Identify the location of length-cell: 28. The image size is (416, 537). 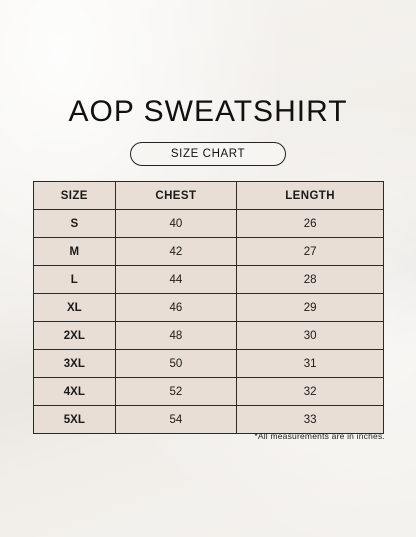
(310, 279).